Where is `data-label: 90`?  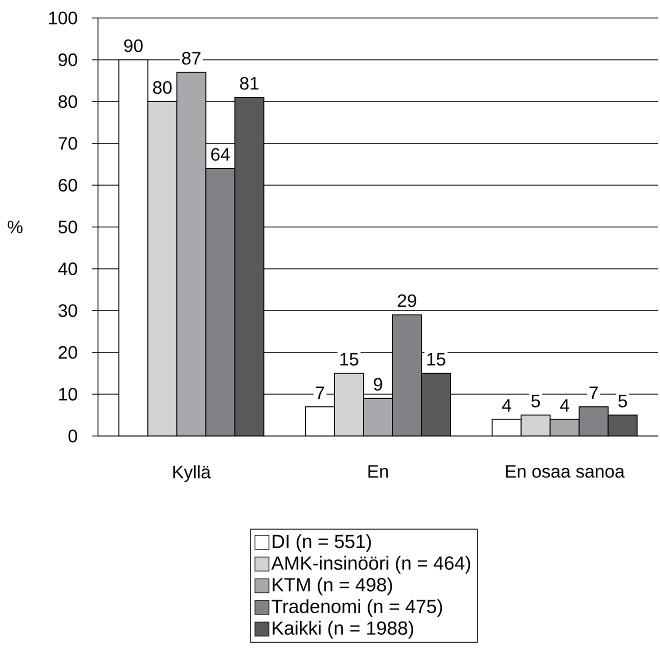 data-label: 90 is located at coordinates (133, 45).